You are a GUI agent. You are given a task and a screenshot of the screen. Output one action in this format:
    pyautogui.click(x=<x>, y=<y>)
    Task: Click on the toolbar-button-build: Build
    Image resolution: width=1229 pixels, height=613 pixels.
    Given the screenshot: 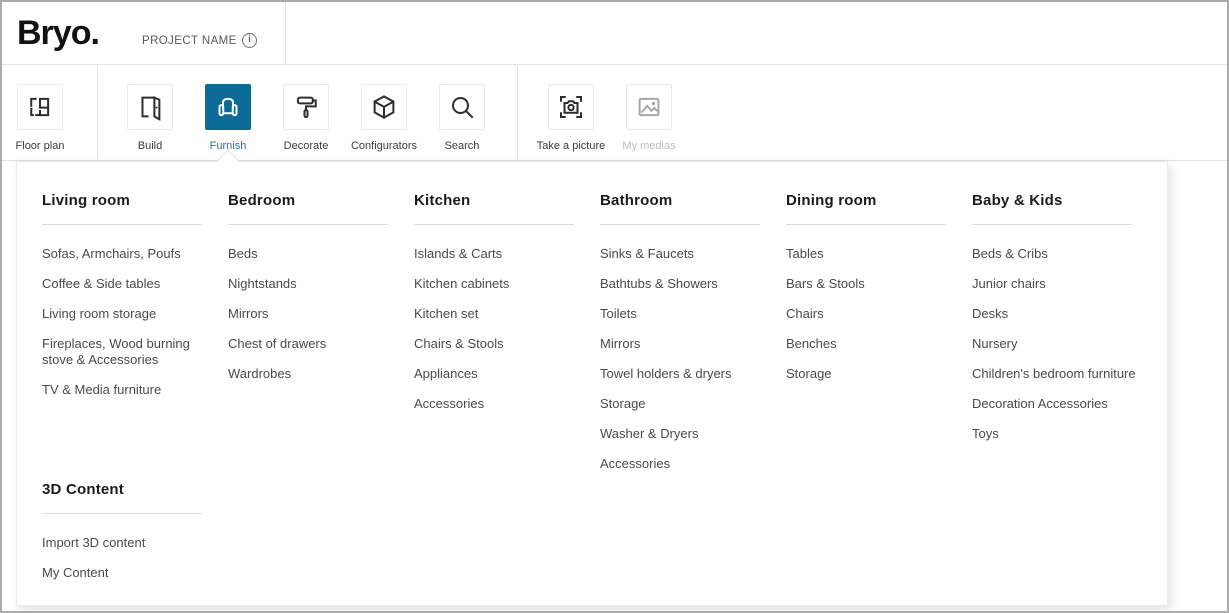 What is the action you would take?
    pyautogui.click(x=150, y=113)
    